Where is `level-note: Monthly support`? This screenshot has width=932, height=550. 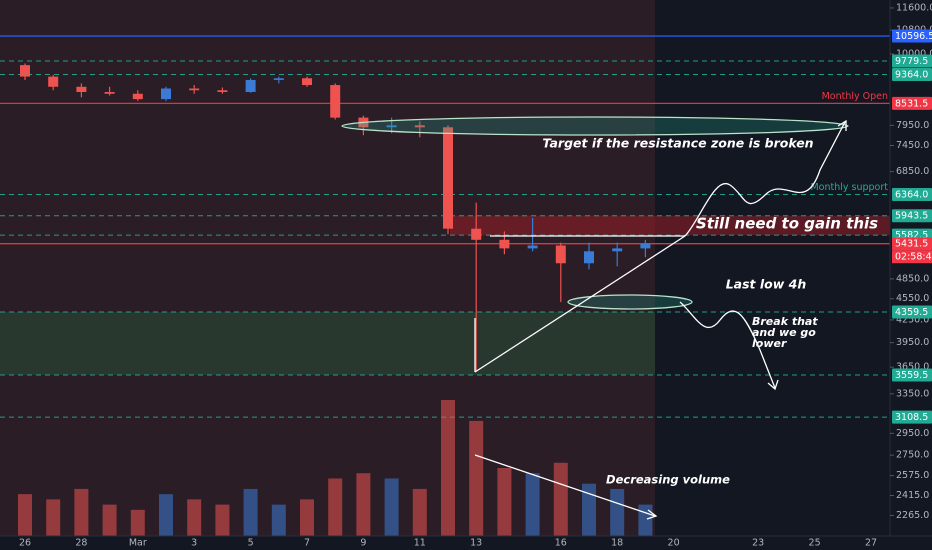
level-note: Monthly support is located at coordinates (849, 187).